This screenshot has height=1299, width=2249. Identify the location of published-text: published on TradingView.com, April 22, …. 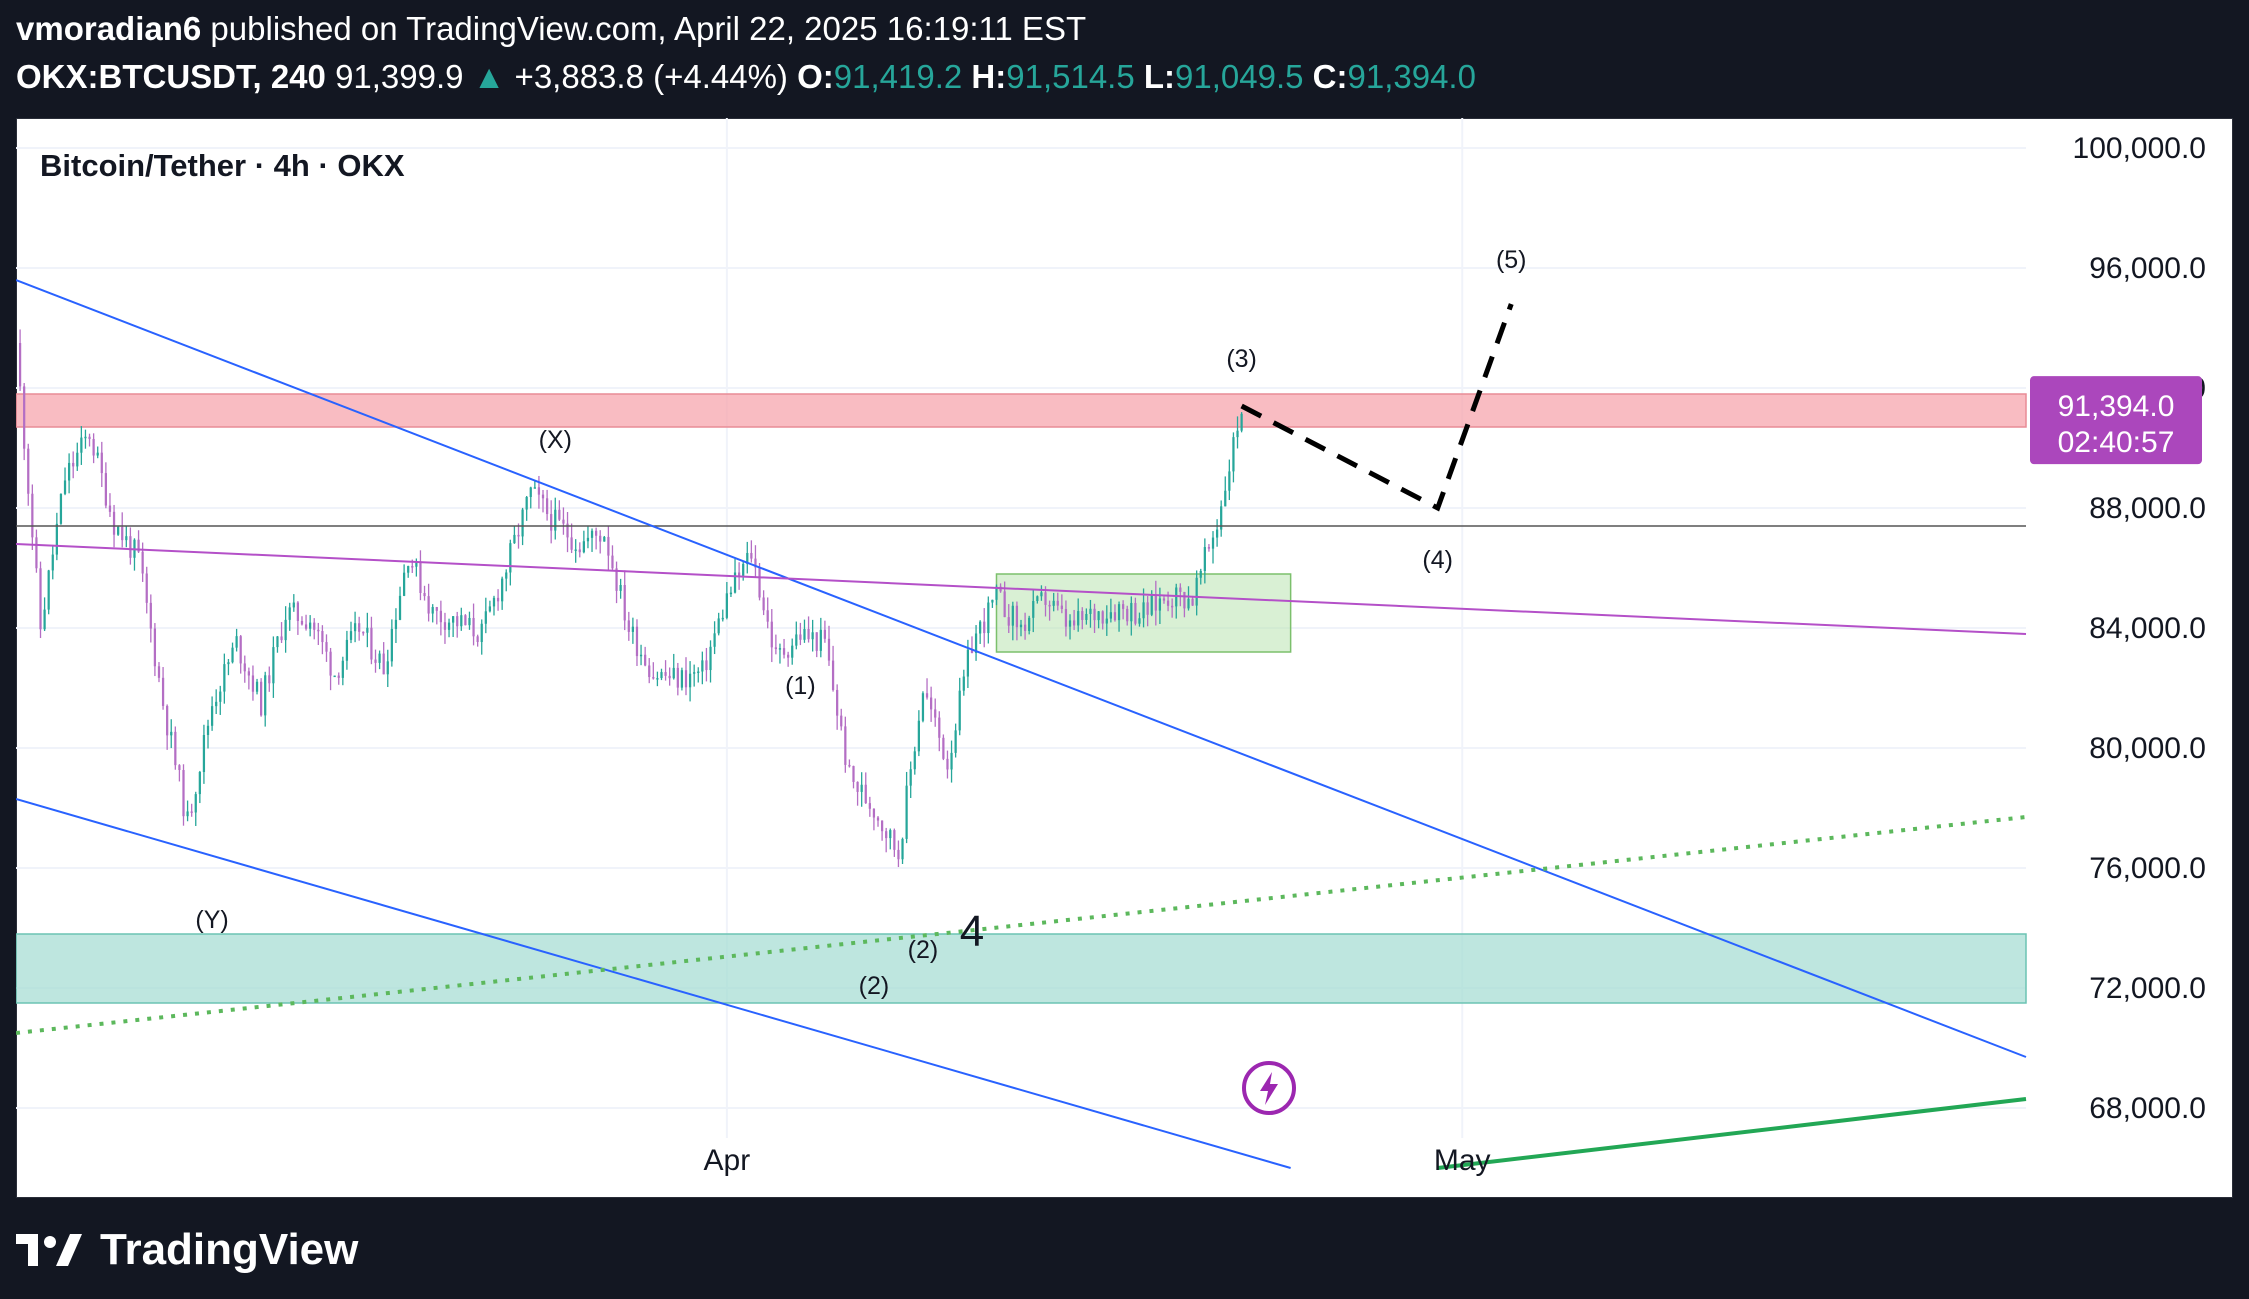
(648, 28).